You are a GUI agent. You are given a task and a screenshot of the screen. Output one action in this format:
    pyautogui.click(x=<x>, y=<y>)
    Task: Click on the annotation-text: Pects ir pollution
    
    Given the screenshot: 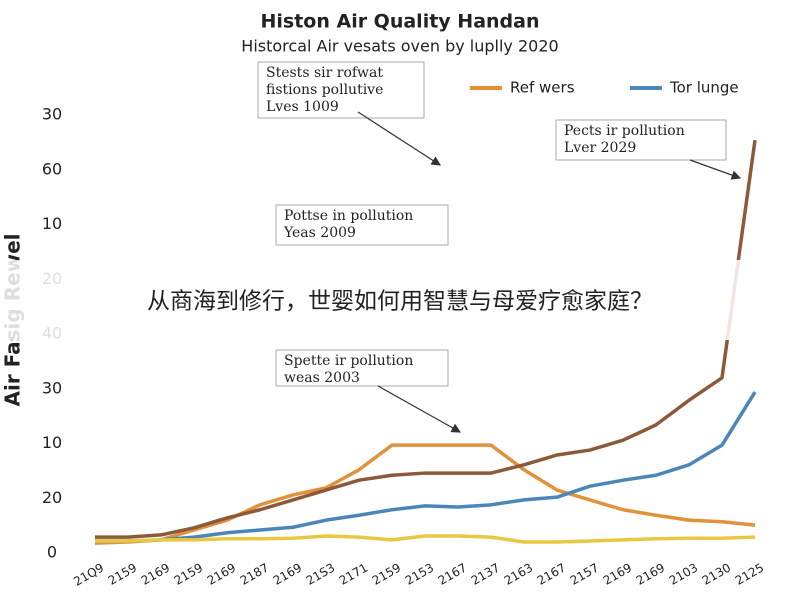 What is the action you would take?
    pyautogui.click(x=624, y=131)
    